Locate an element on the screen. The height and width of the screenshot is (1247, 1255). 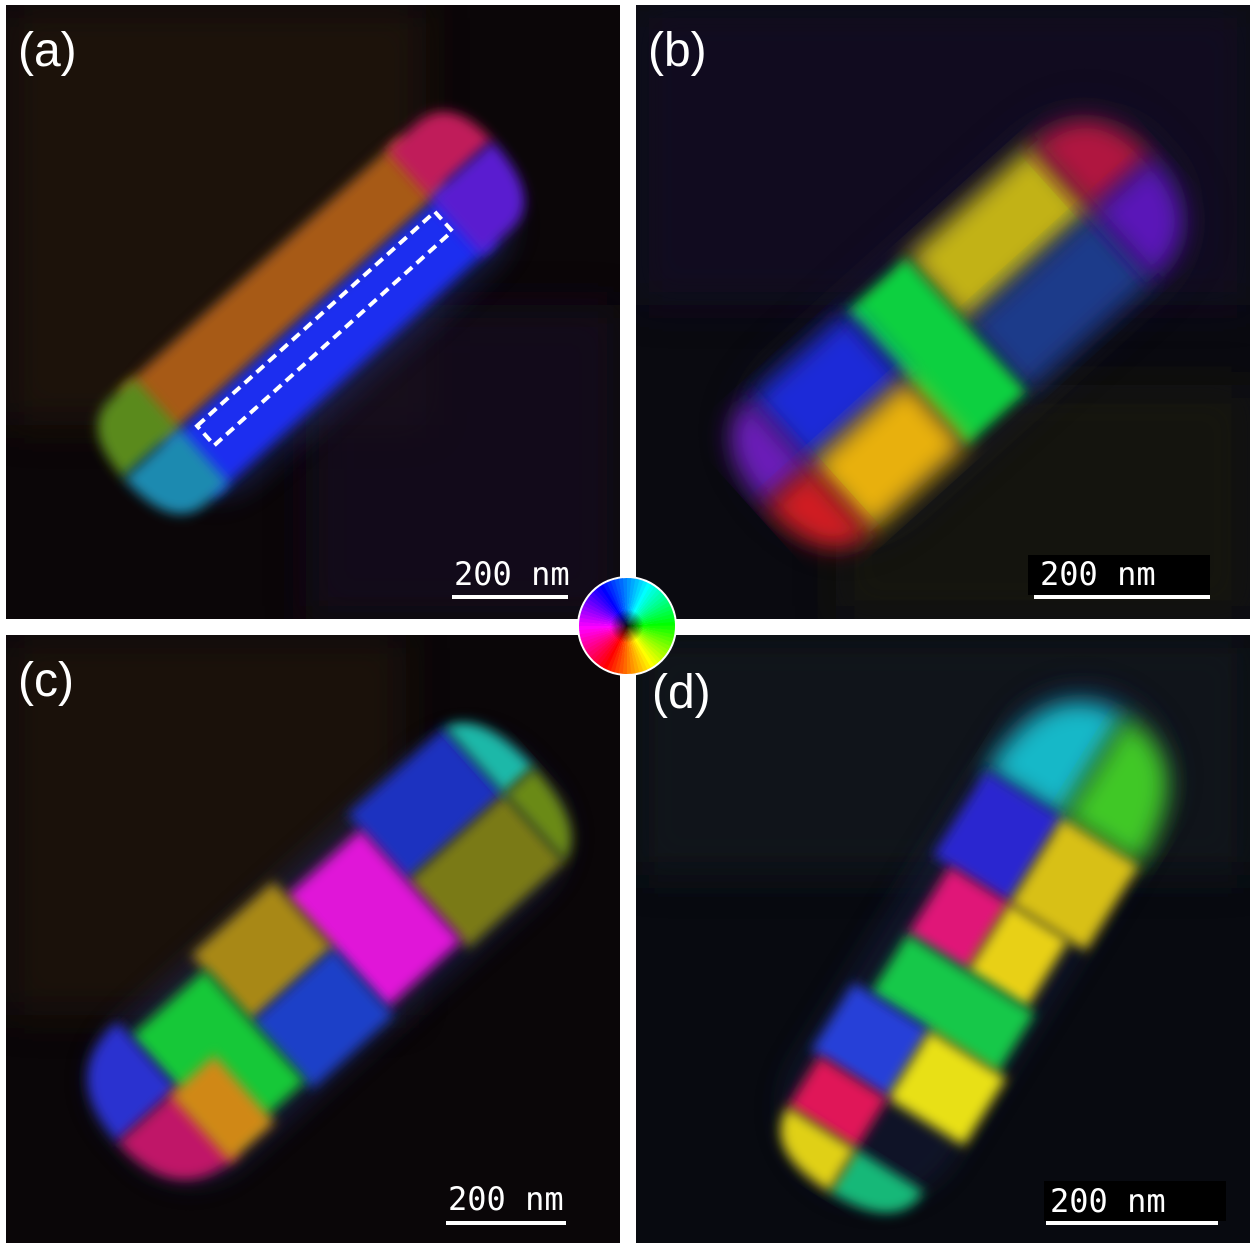
hue-color-wheel-icon is located at coordinates (627, 626).